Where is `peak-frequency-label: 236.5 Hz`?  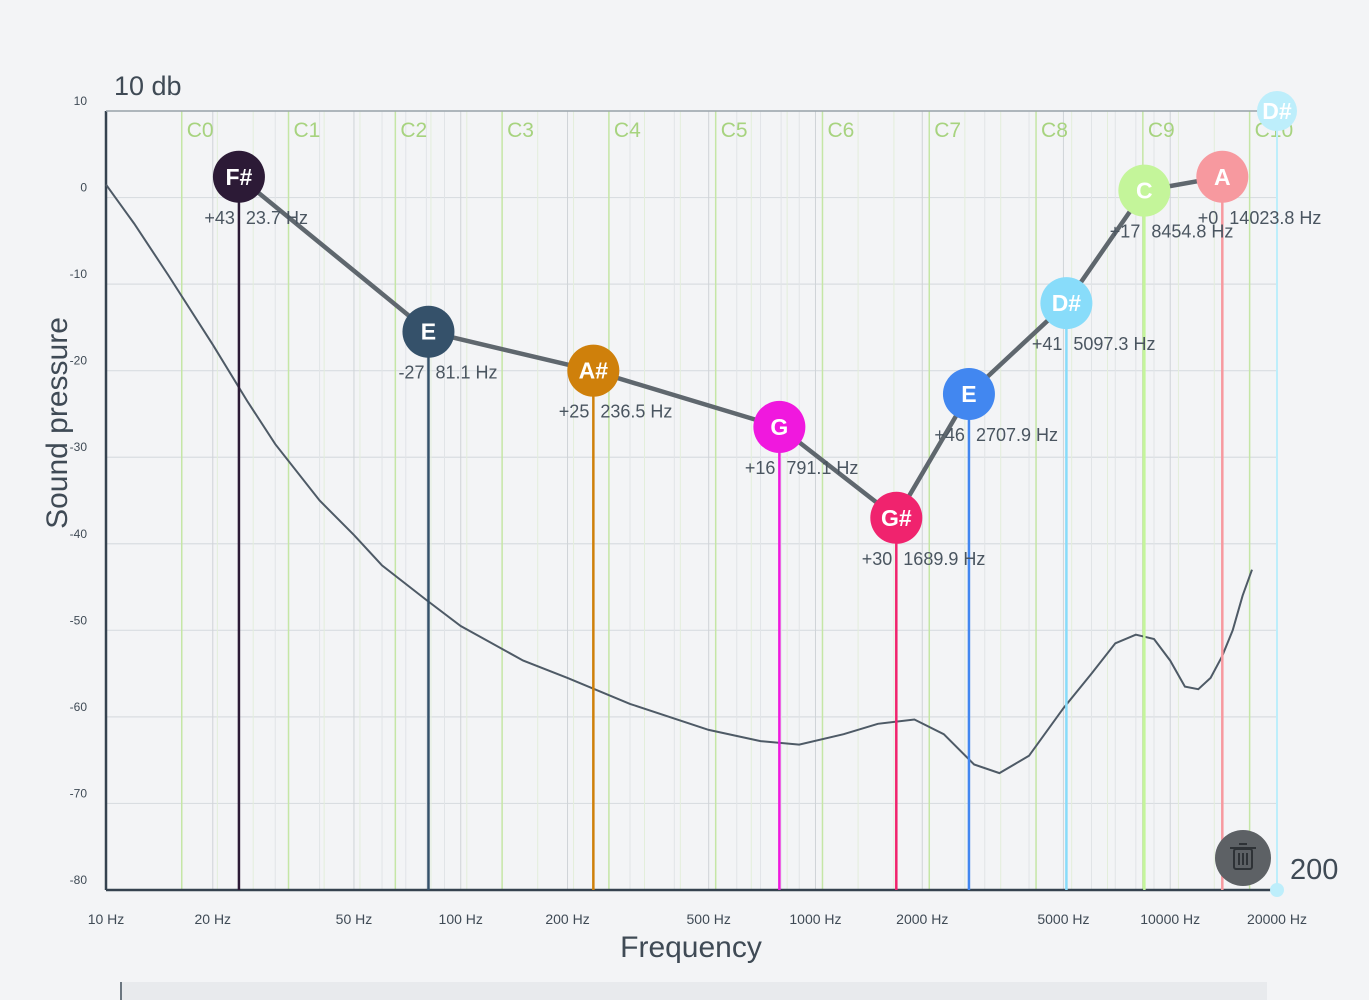 peak-frequency-label: 236.5 Hz is located at coordinates (636, 412).